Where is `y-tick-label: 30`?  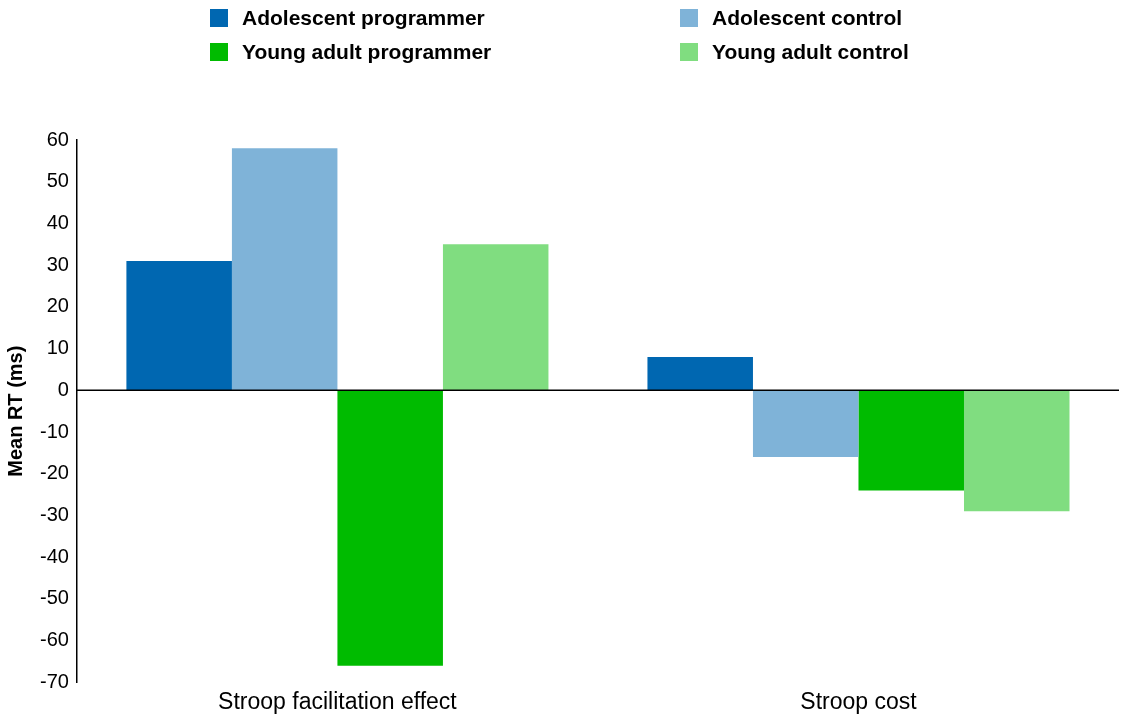
y-tick-label: 30 is located at coordinates (57, 263).